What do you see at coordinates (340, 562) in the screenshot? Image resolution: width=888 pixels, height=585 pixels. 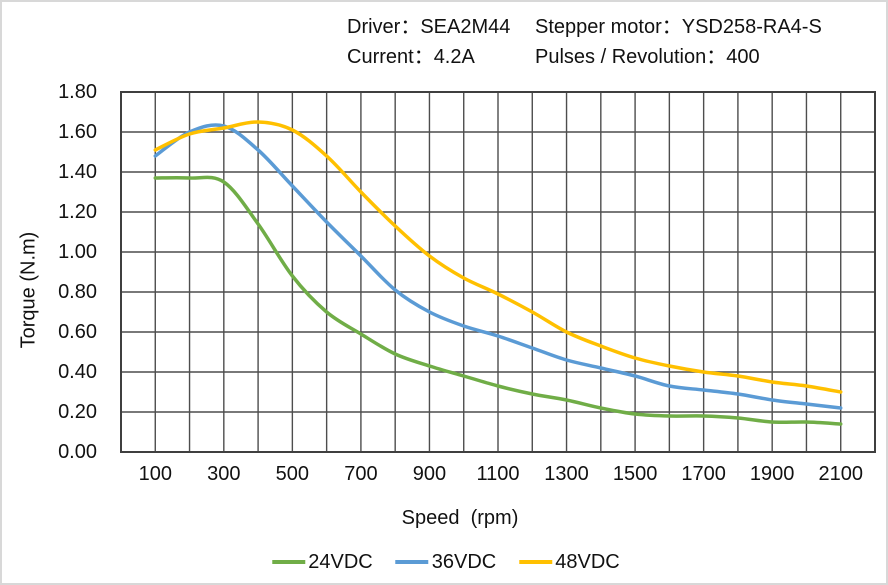 I see `legend-label: 24VDC` at bounding box center [340, 562].